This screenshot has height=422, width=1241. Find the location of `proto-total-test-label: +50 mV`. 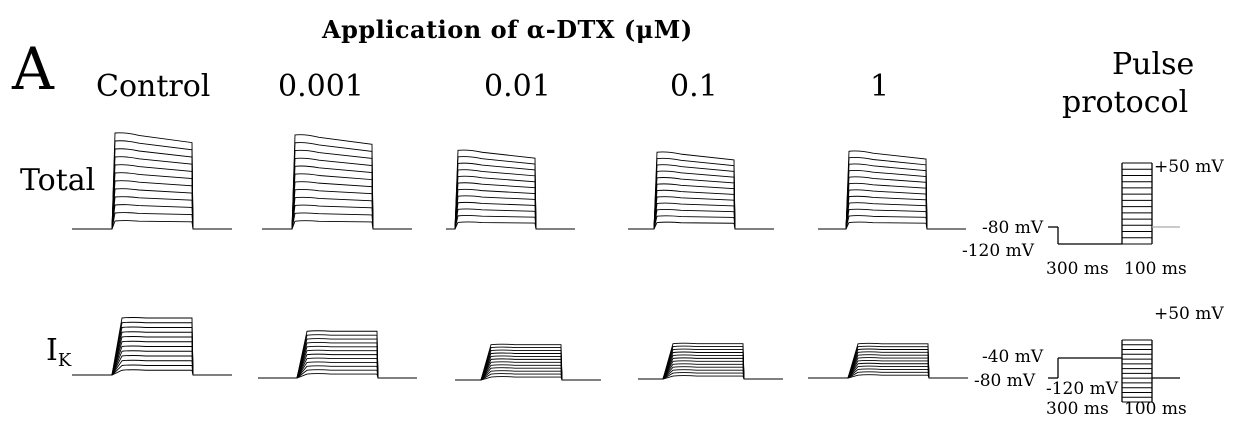

proto-total-test-label: +50 mV is located at coordinates (1189, 167).